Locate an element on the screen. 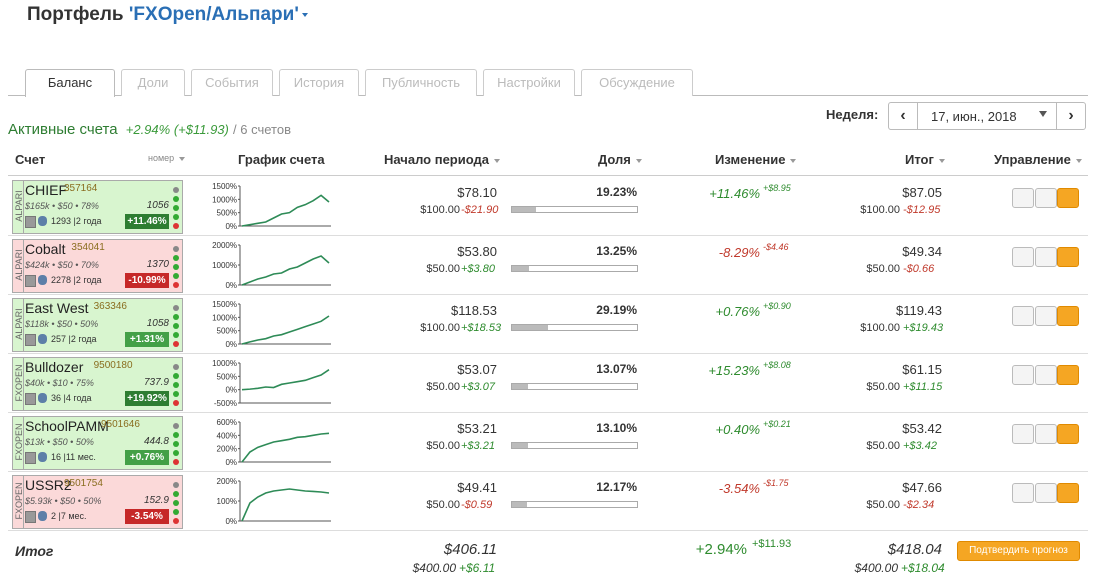  portfolio-name: 'FXOpen/Альпари' is located at coordinates (213, 14).